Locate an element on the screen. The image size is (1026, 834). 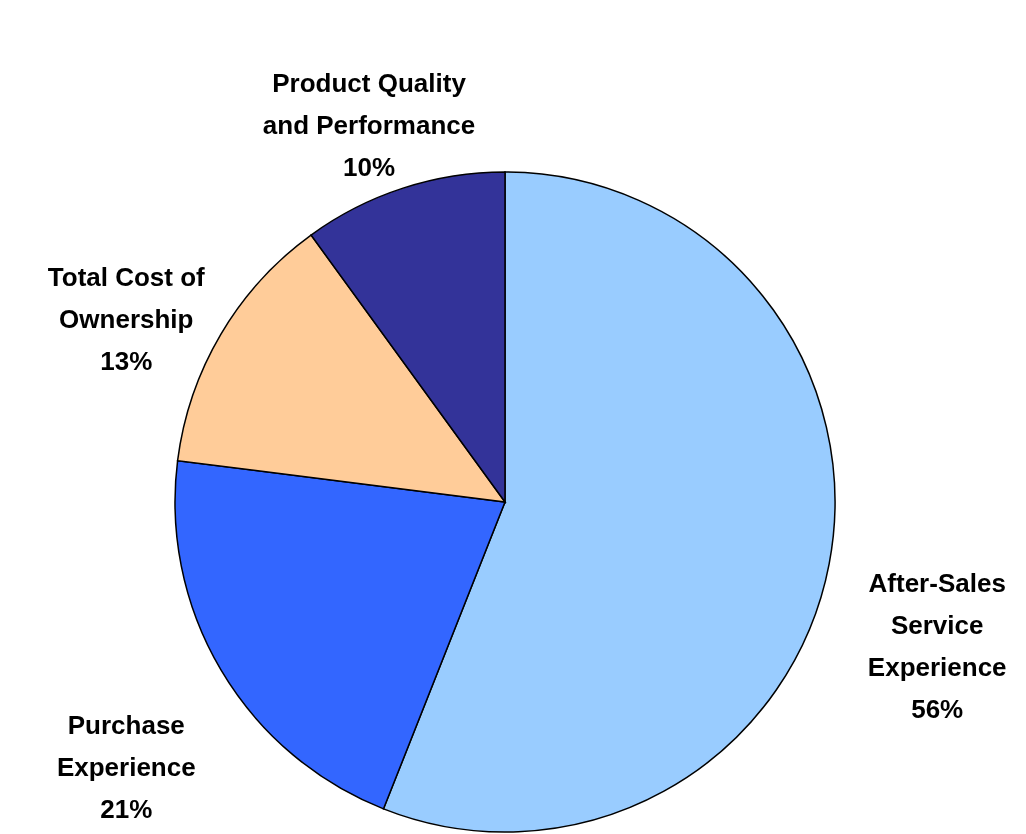
slice-label: Purchase Experience is located at coordinates (126, 745).